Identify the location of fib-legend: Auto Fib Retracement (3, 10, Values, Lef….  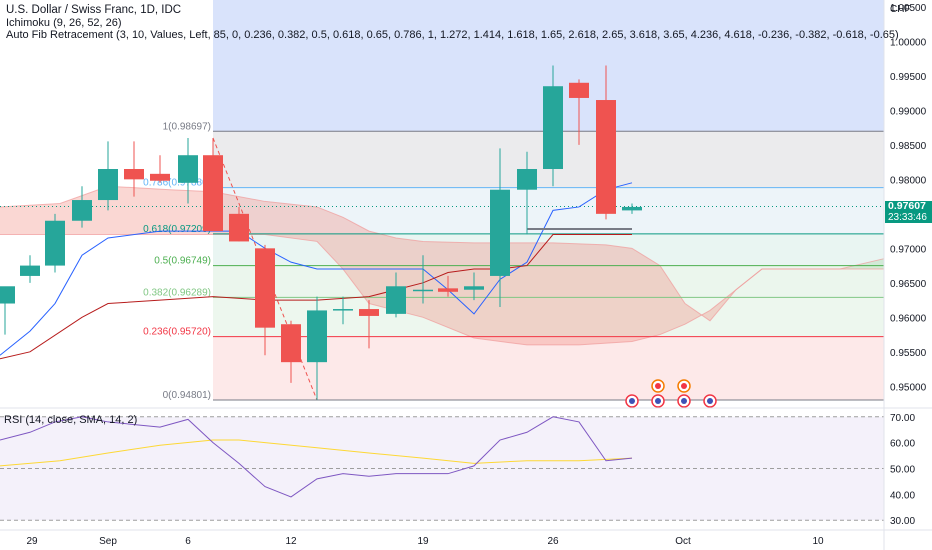
(452, 35).